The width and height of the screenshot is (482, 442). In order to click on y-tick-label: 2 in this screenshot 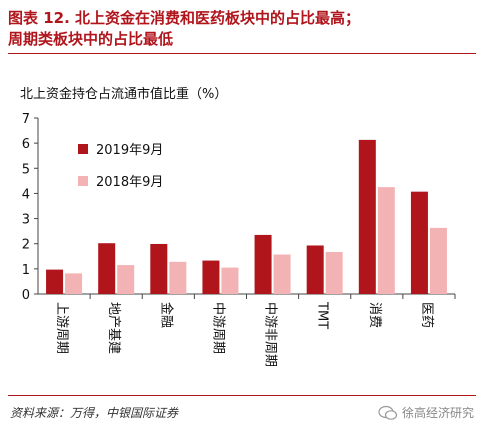, I will do `click(26, 245)`.